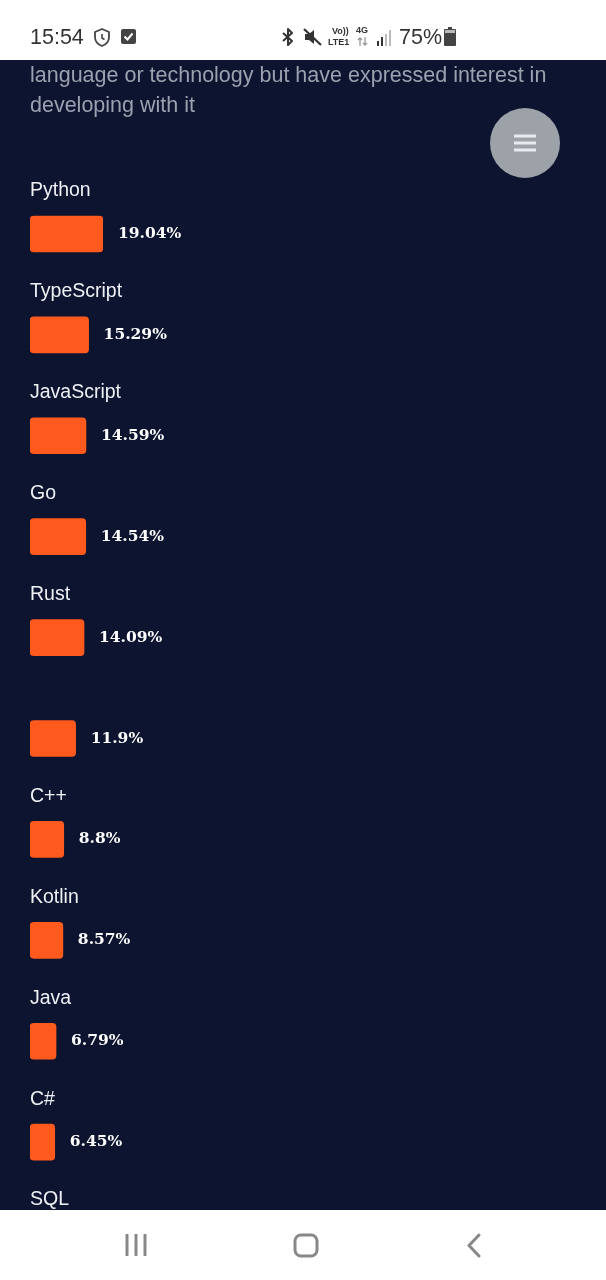 This screenshot has height=1280, width=606. I want to click on y-tick-label: Go, so click(43, 492).